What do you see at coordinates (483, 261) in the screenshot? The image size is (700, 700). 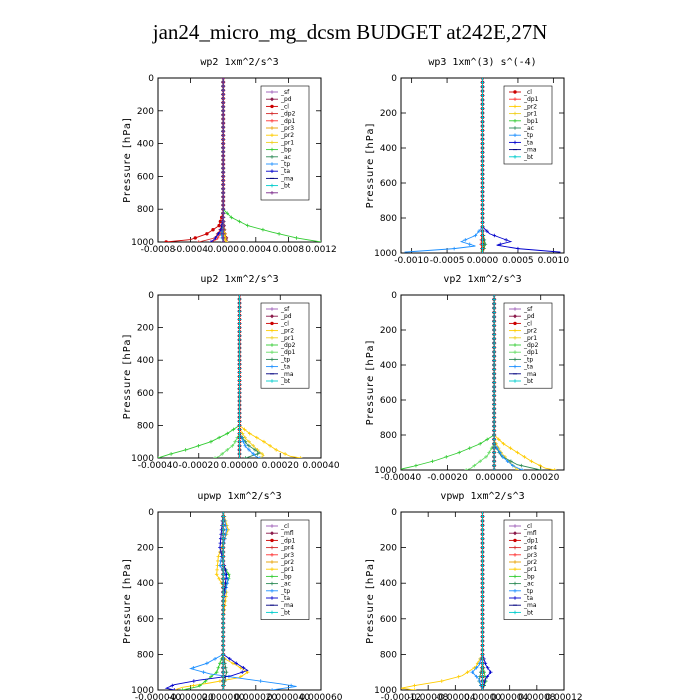 I see `x-tick-label: 0.0000` at bounding box center [483, 261].